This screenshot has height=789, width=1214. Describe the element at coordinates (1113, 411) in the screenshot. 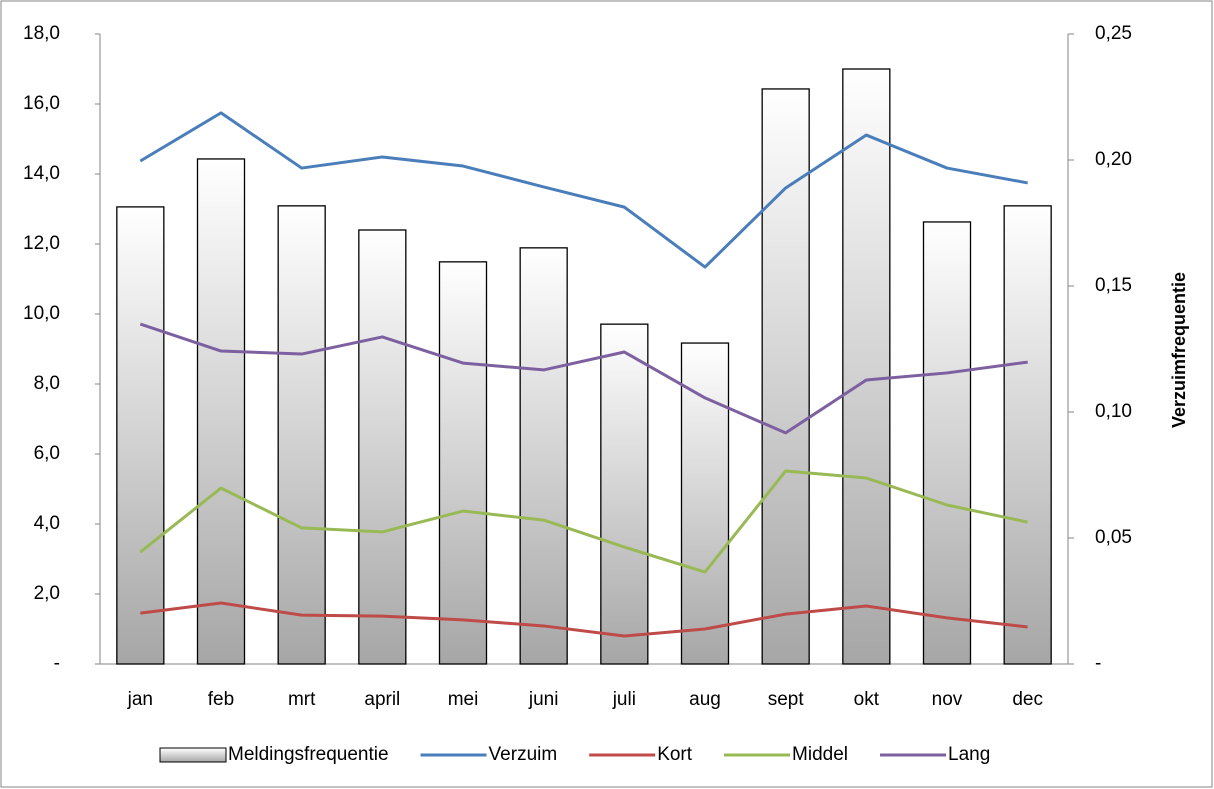

I see `y2-tick-label: 0,10` at that location.